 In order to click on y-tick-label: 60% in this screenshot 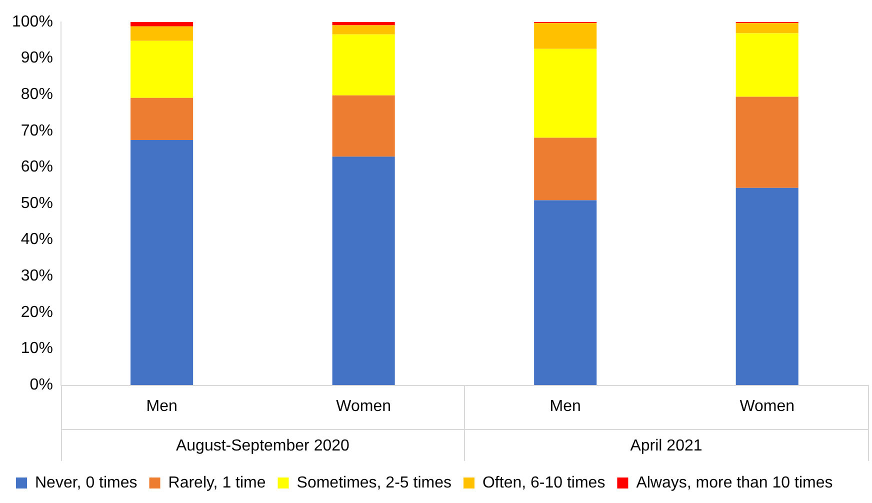, I will do `click(36, 167)`.